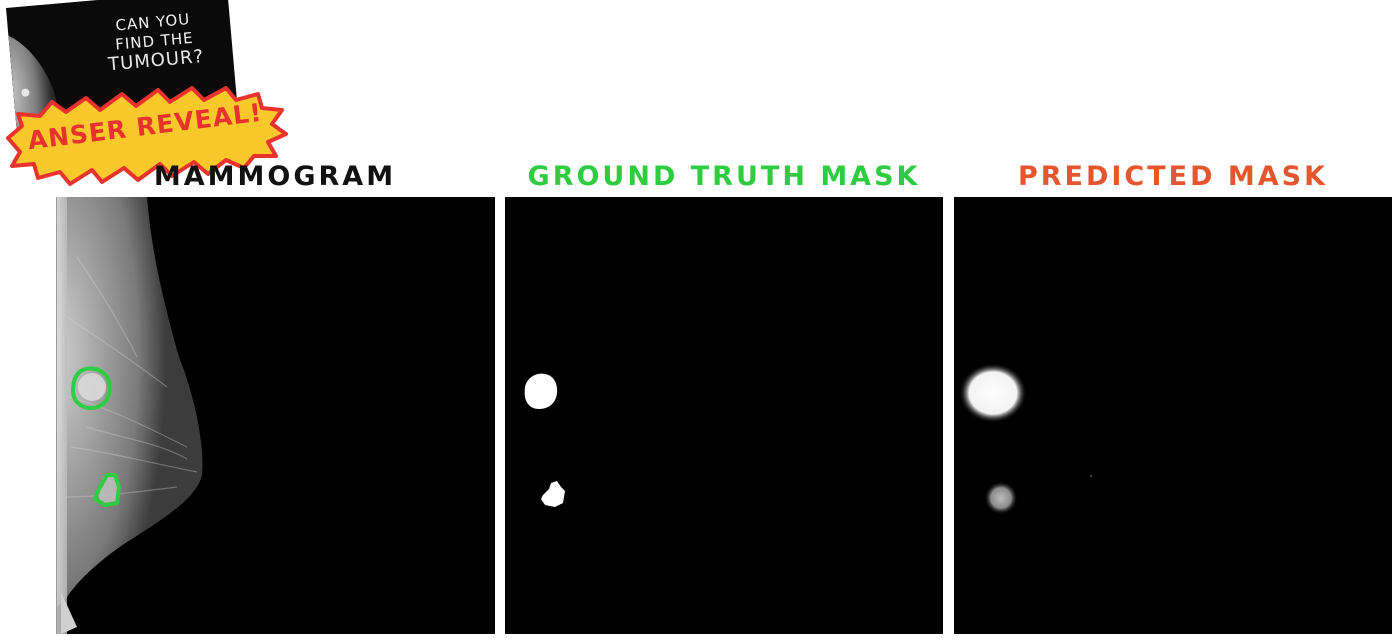 The image size is (1400, 642). Describe the element at coordinates (154, 42) in the screenshot. I see `quiz-text: CAN YOU FIND THE TUMOUR?` at that location.